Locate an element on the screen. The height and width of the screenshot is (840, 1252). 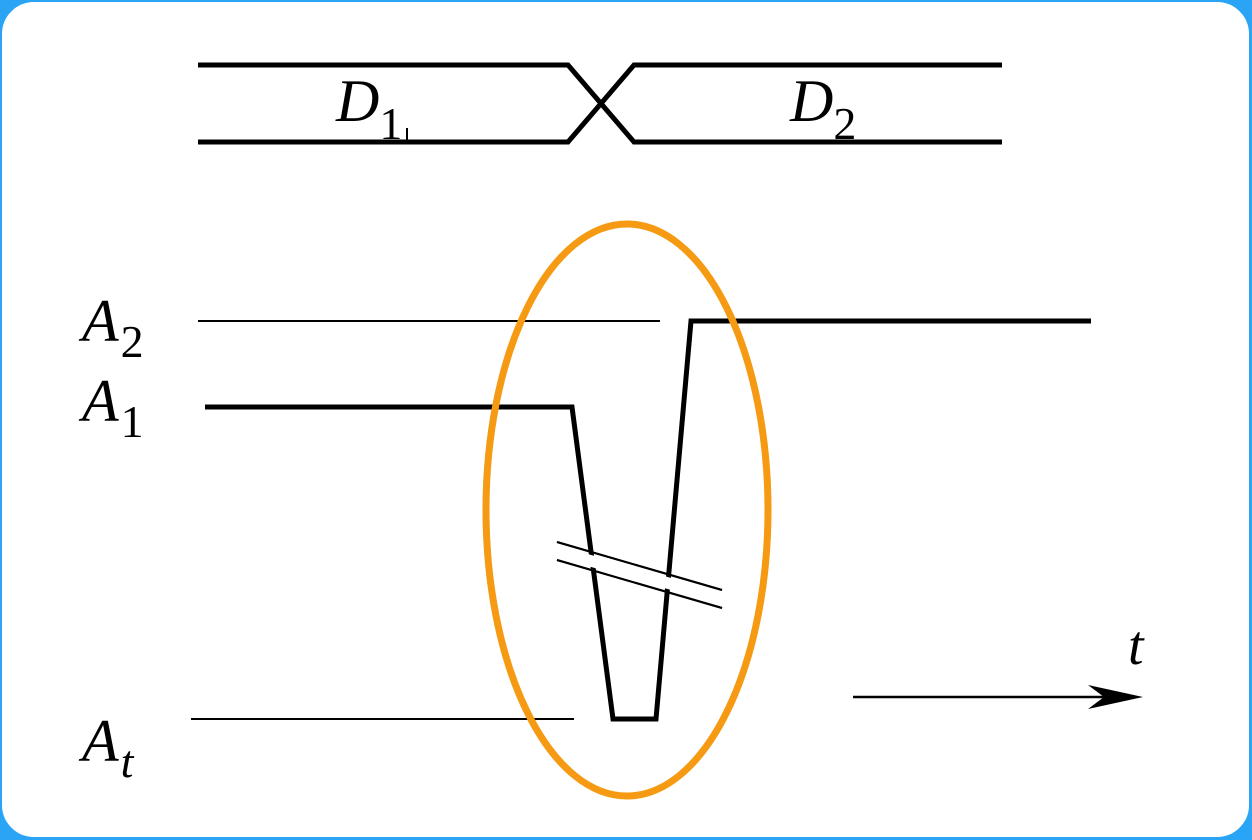
level-label-at: At is located at coordinates (106, 747).